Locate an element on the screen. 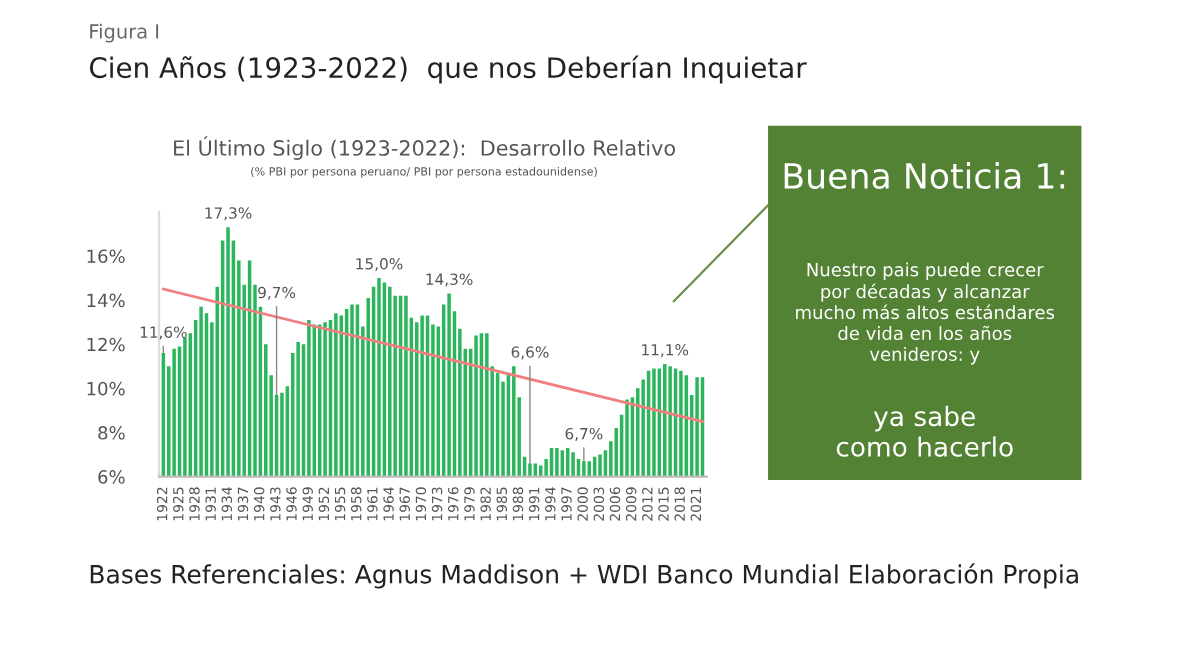  text: Bases Referenciales: Agnus Maddison + WDI Banco Mundial Elaboración Propia is located at coordinates (584, 576).